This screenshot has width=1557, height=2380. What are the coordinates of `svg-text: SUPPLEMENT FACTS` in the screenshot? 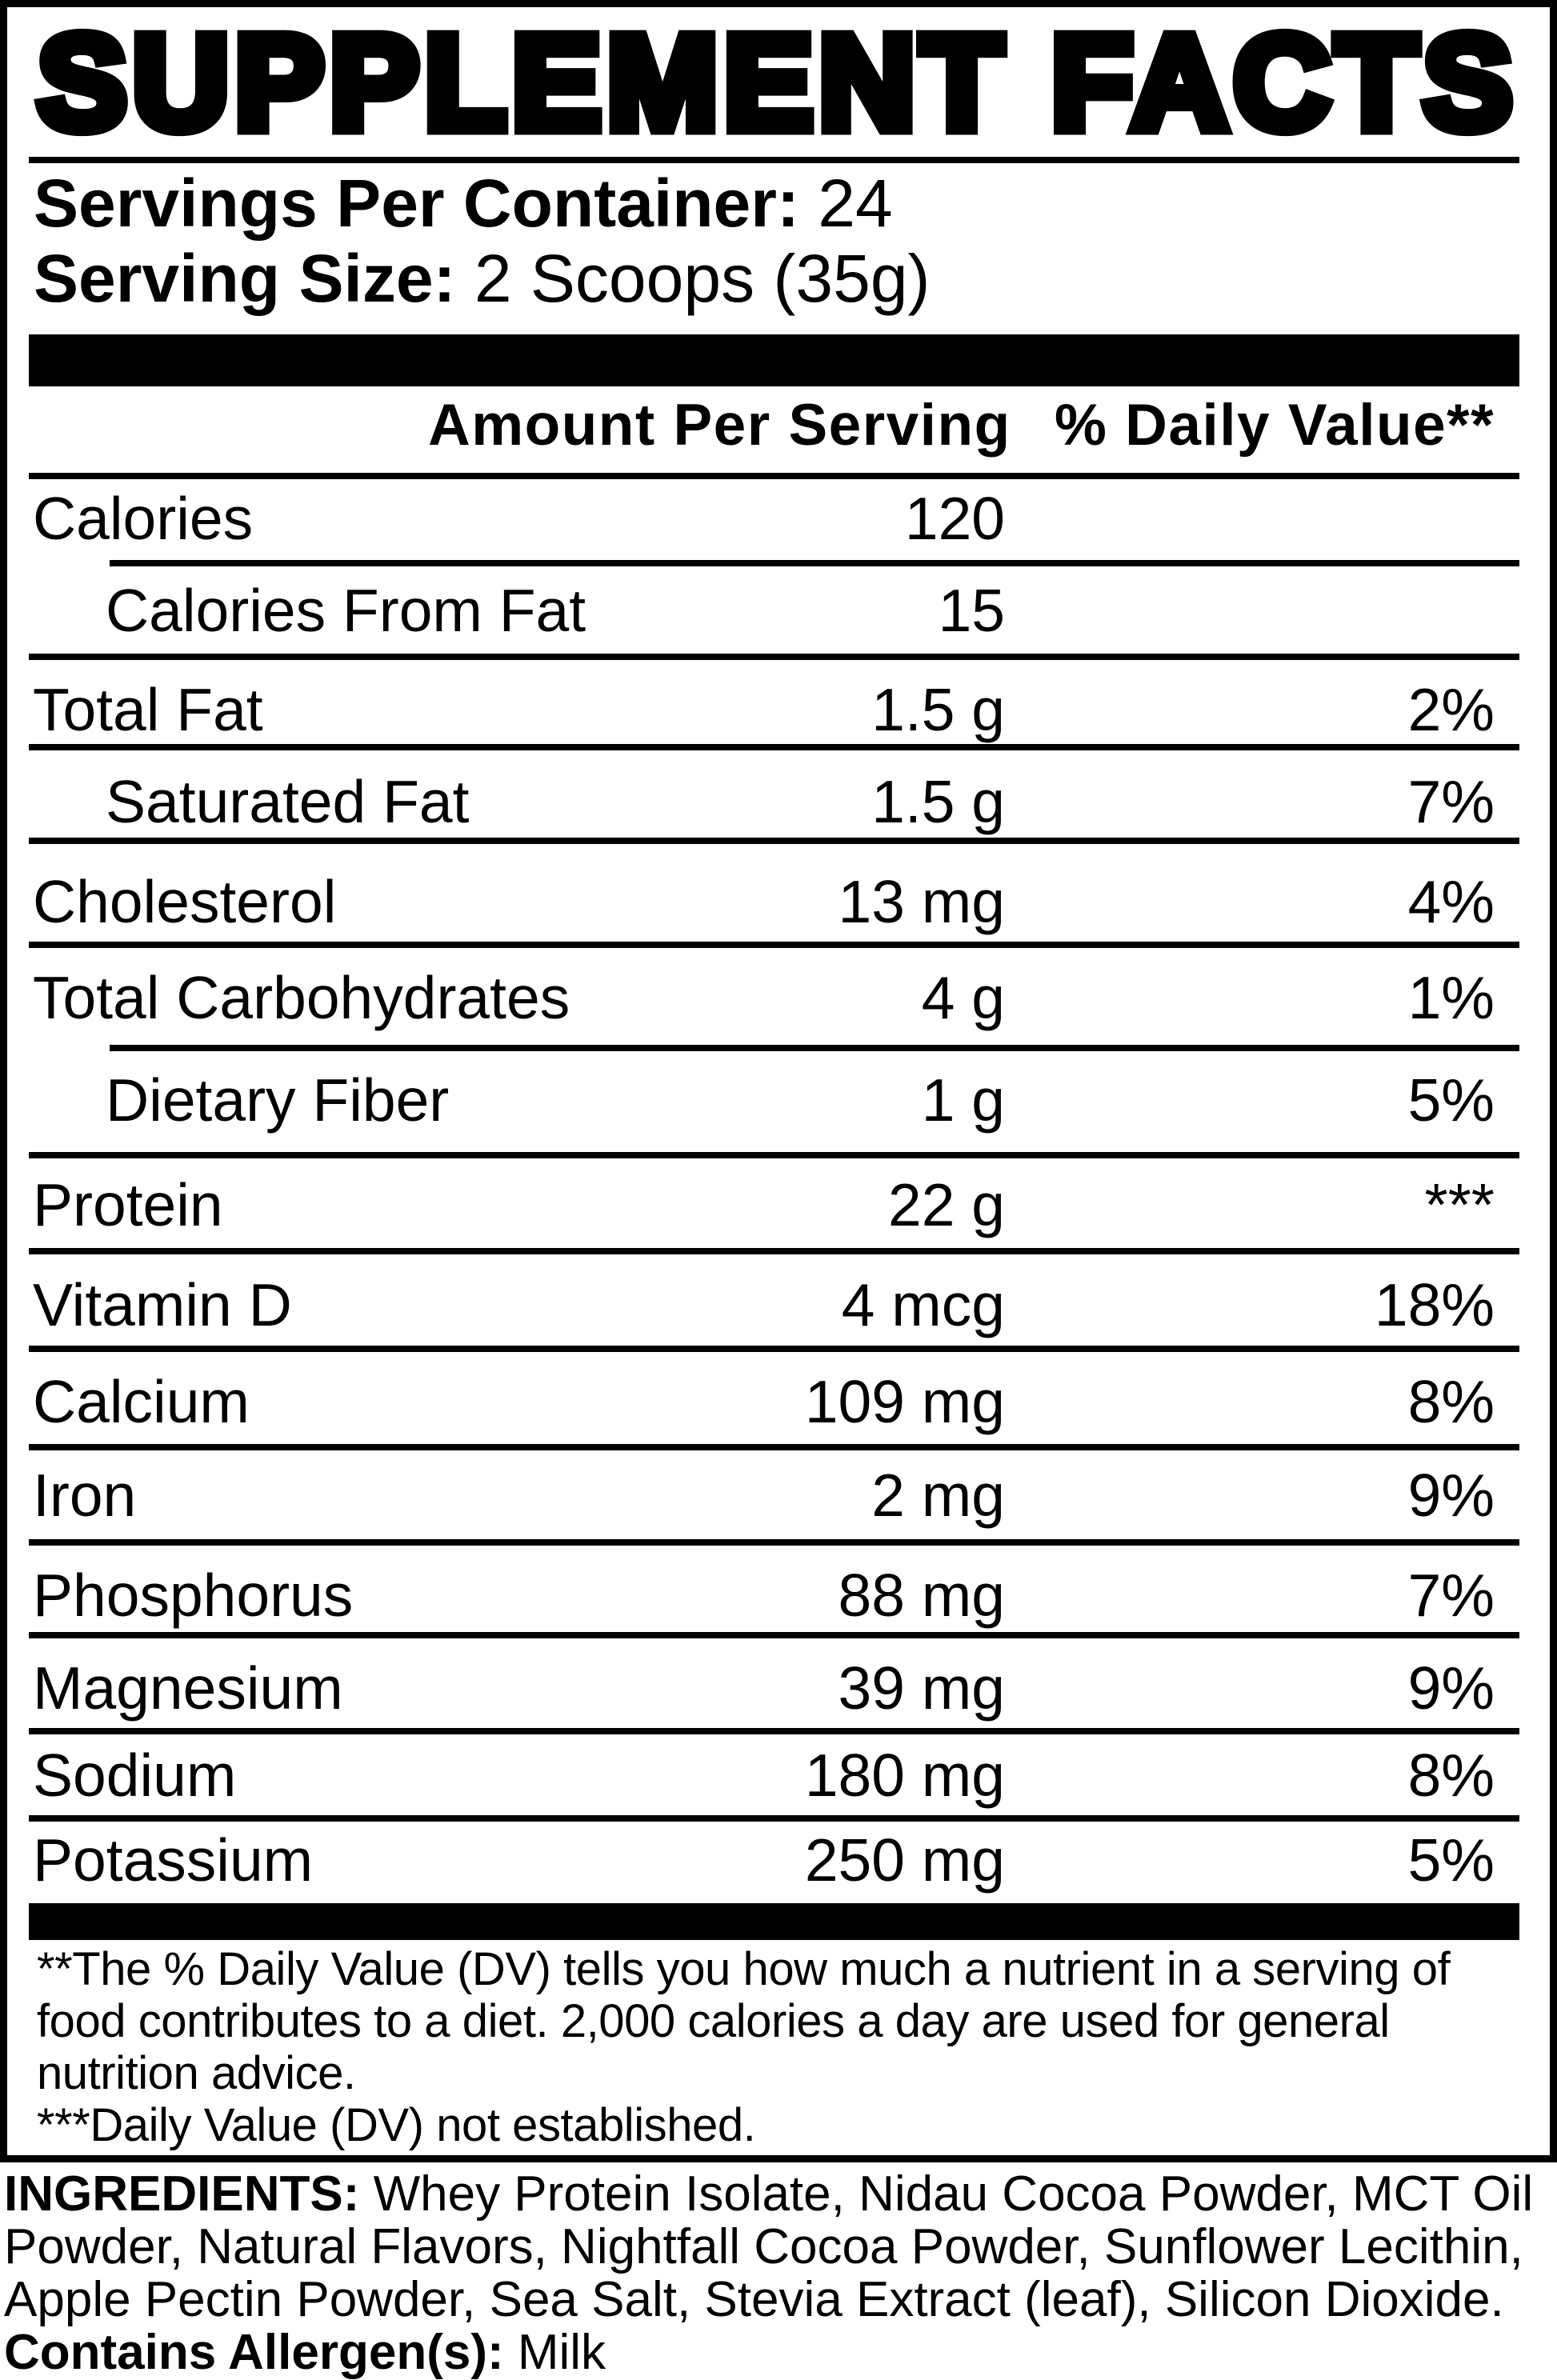 It's located at (778, 83).